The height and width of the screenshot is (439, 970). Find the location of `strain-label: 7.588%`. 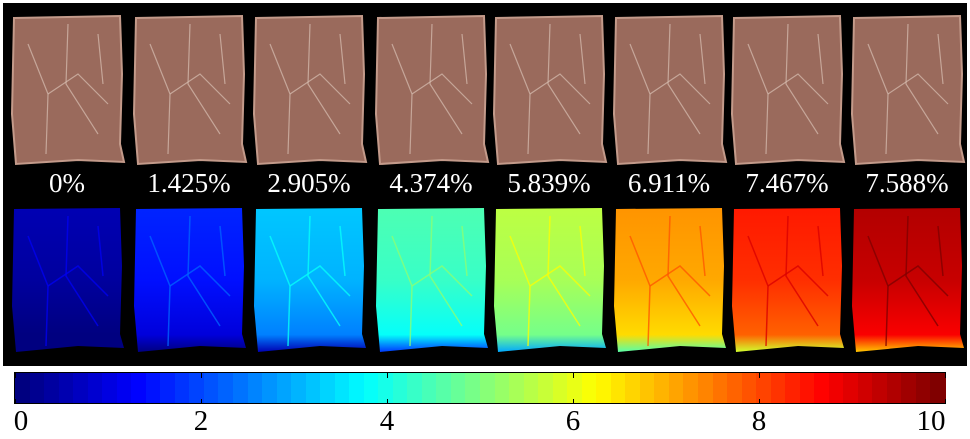

strain-label: 7.588% is located at coordinates (907, 183).